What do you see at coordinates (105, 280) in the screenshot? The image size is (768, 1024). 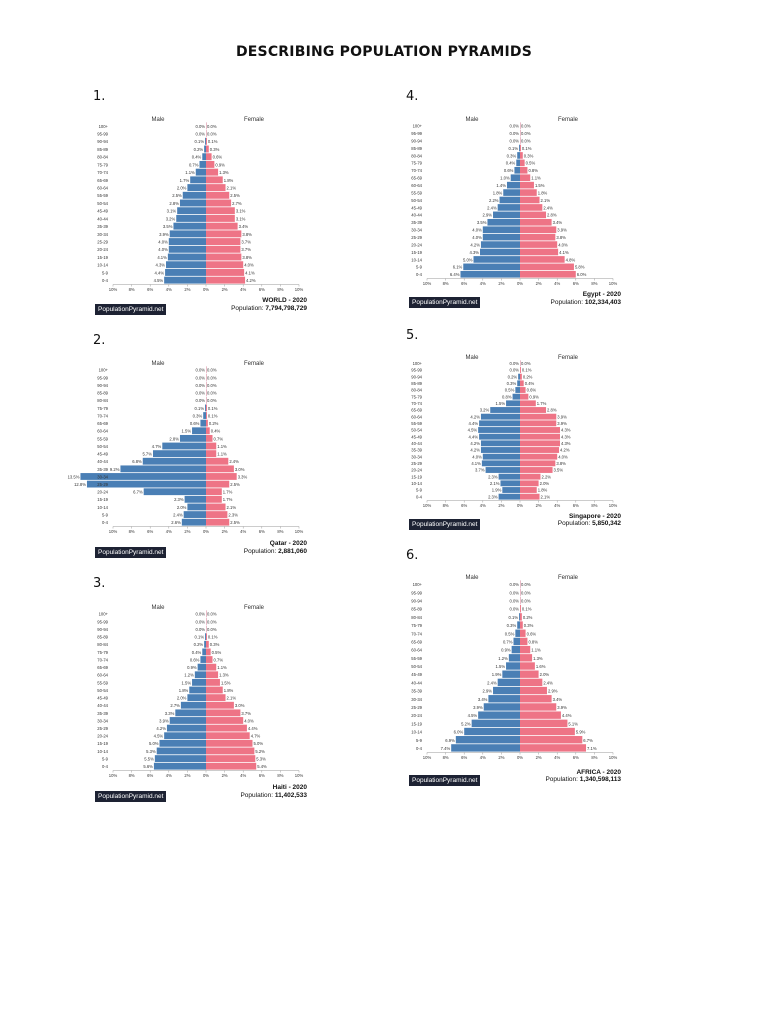 I see `age-group-label: 0-4` at bounding box center [105, 280].